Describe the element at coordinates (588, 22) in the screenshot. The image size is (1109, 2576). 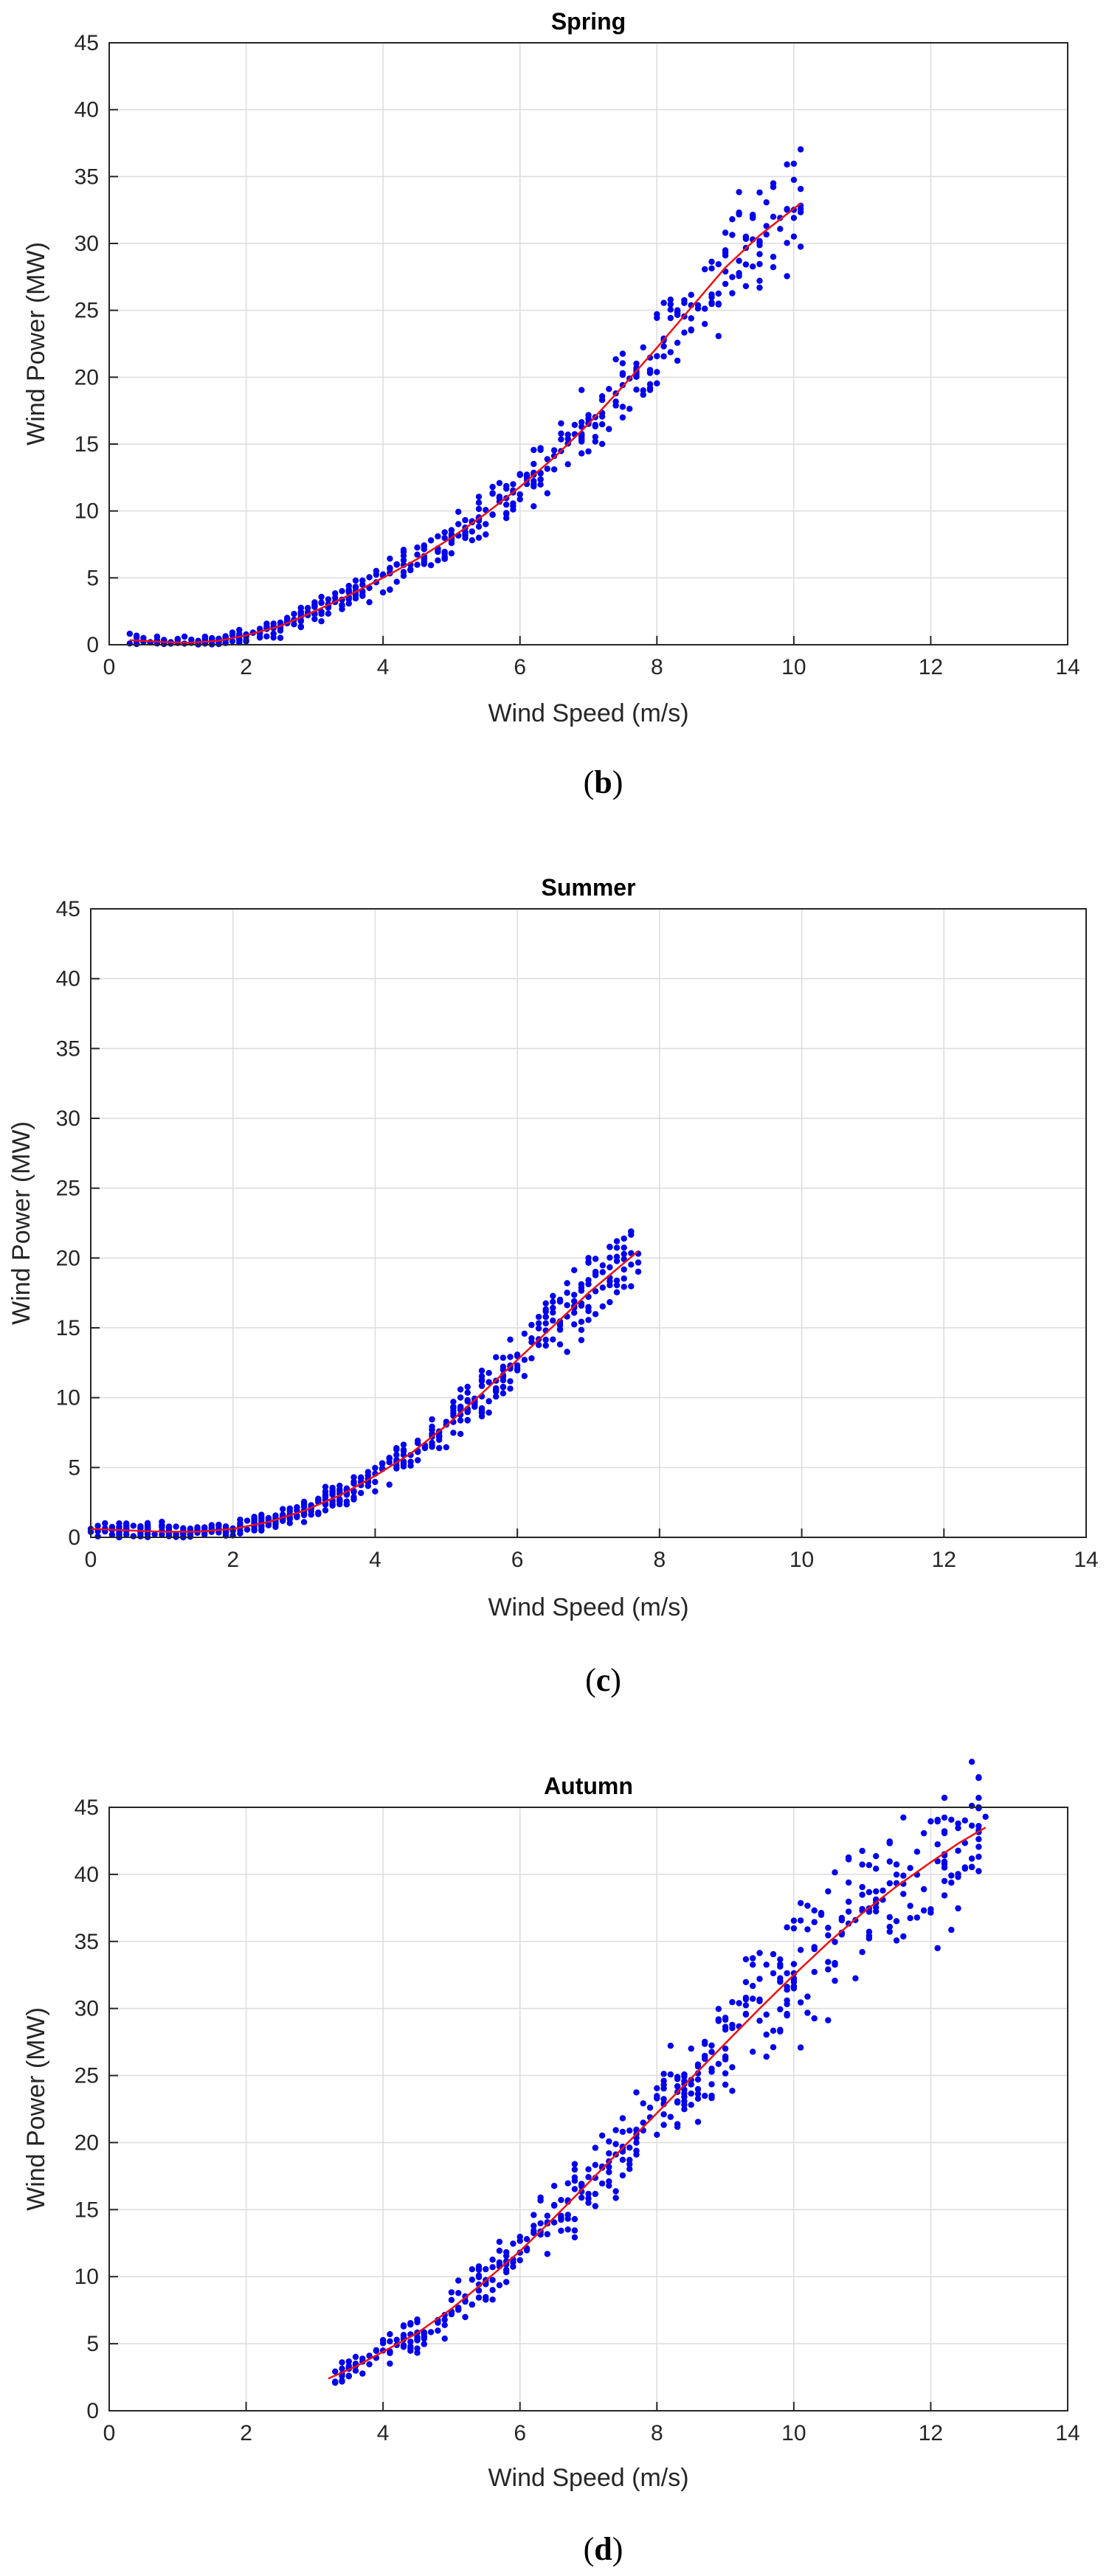
I see `chart-title: Spring` at that location.